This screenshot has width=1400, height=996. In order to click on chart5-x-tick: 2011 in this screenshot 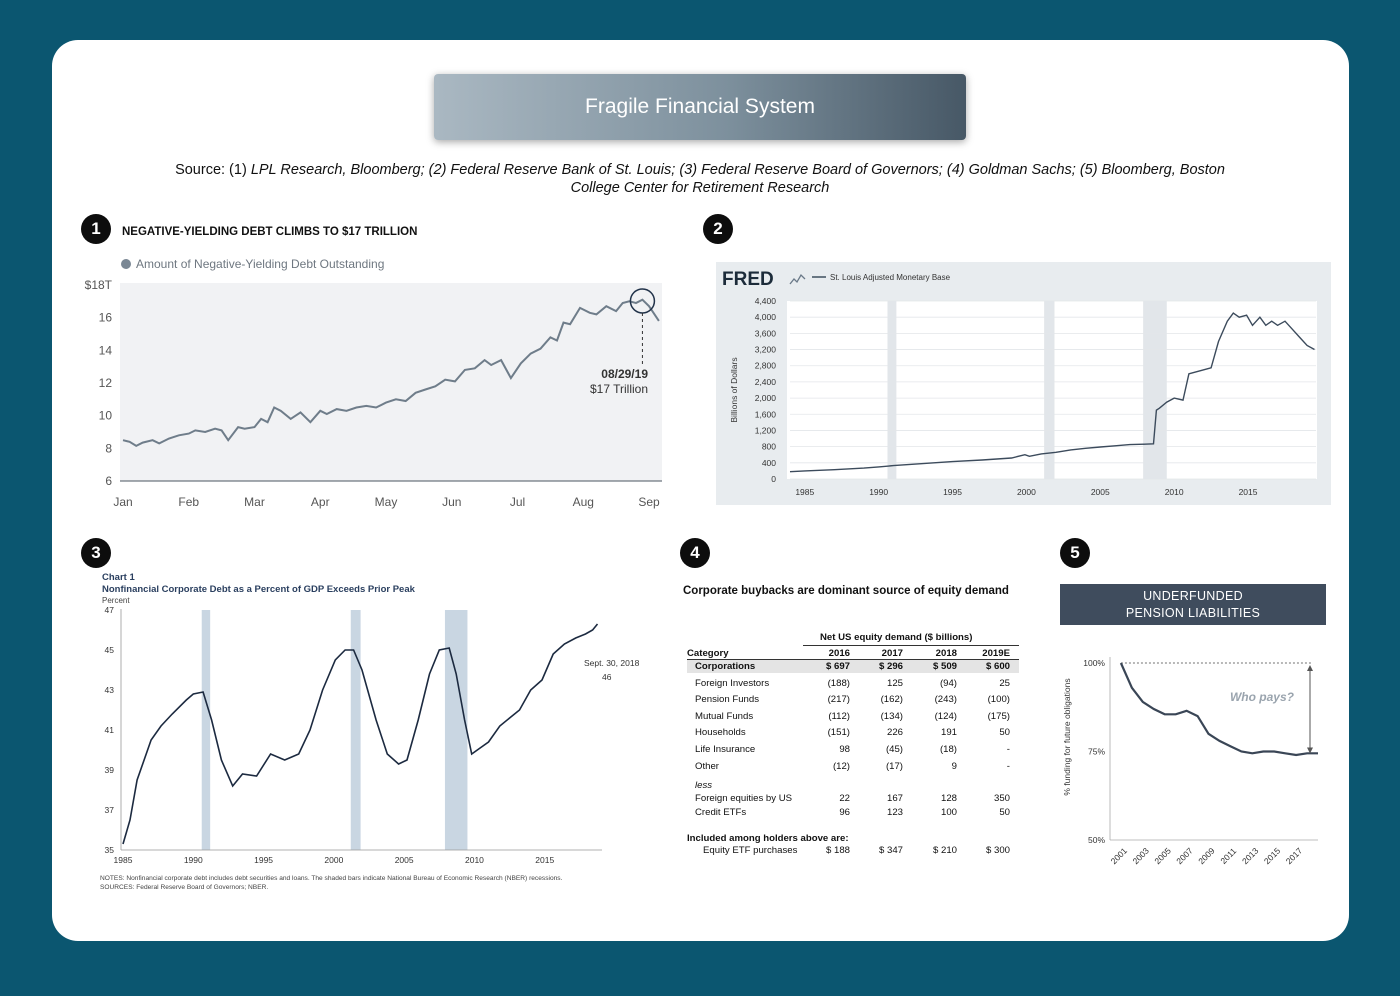, I will do `click(1228, 856)`.